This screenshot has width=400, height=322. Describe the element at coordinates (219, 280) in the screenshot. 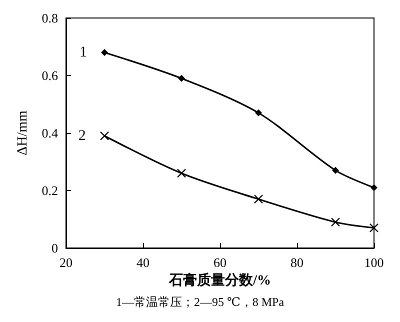

I see `x-axis-title: 石膏质量分数/%` at that location.